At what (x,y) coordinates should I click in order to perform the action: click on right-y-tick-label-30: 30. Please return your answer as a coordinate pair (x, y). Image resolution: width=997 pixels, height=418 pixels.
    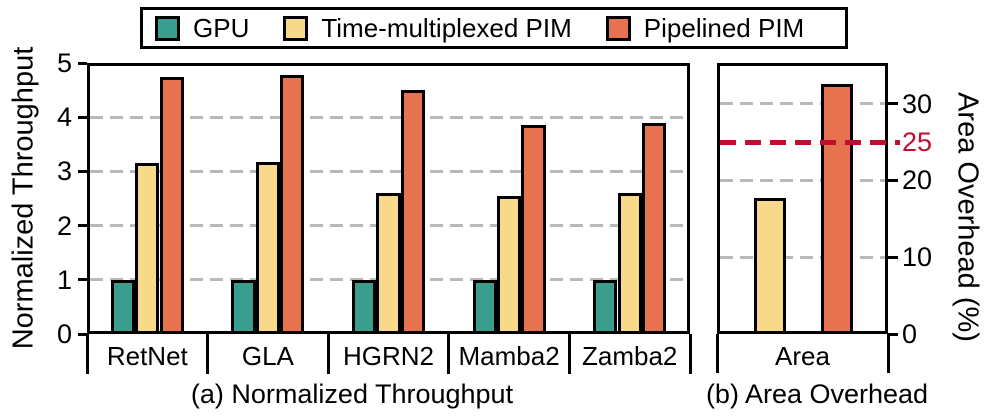
    Looking at the image, I should click on (917, 103).